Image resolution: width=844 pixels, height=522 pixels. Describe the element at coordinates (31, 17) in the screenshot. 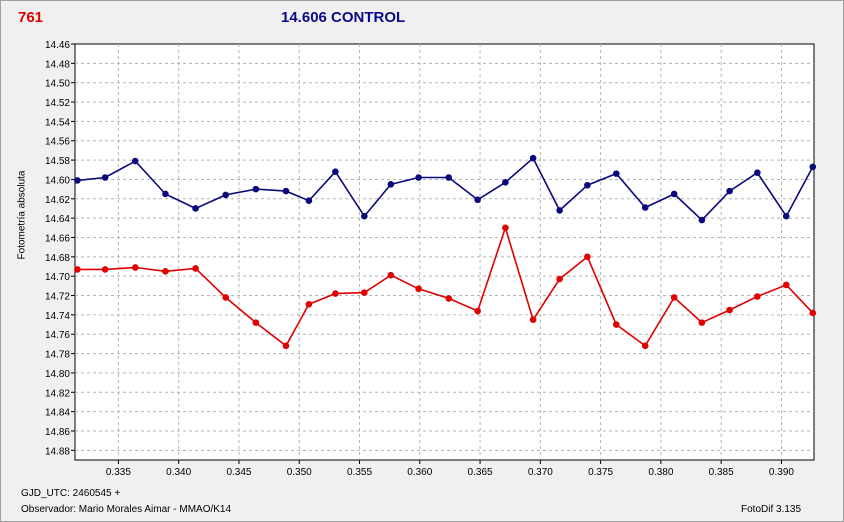

I see `star-number: 761` at that location.